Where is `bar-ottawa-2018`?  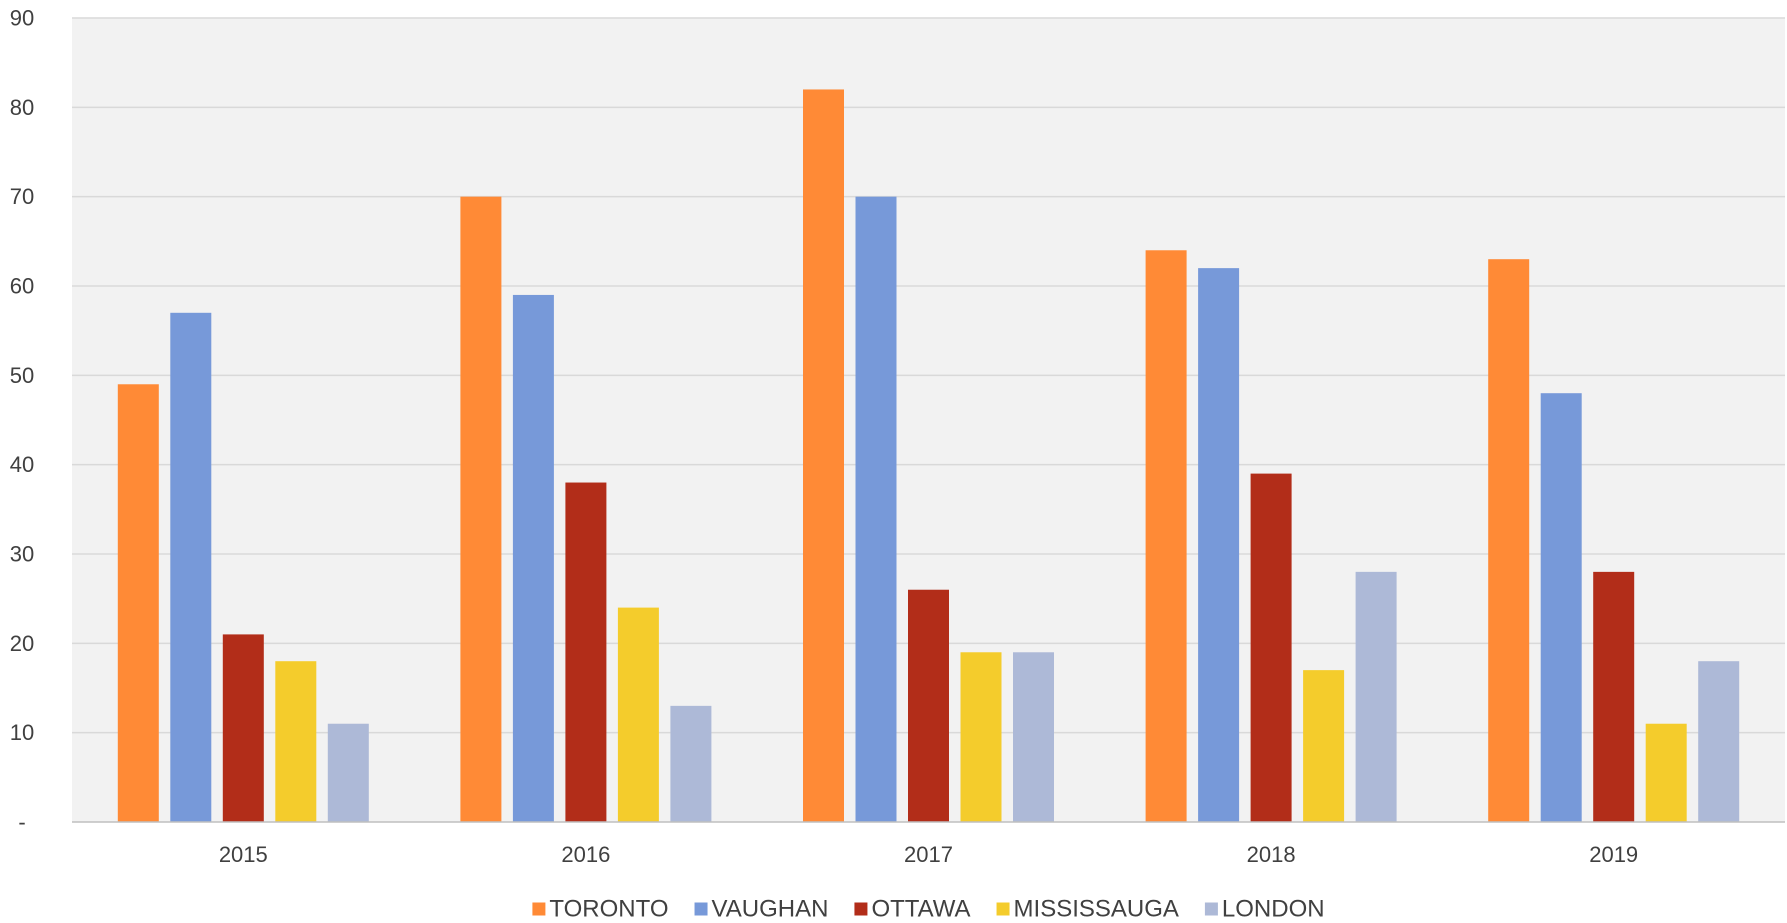 bar-ottawa-2018 is located at coordinates (1271, 647).